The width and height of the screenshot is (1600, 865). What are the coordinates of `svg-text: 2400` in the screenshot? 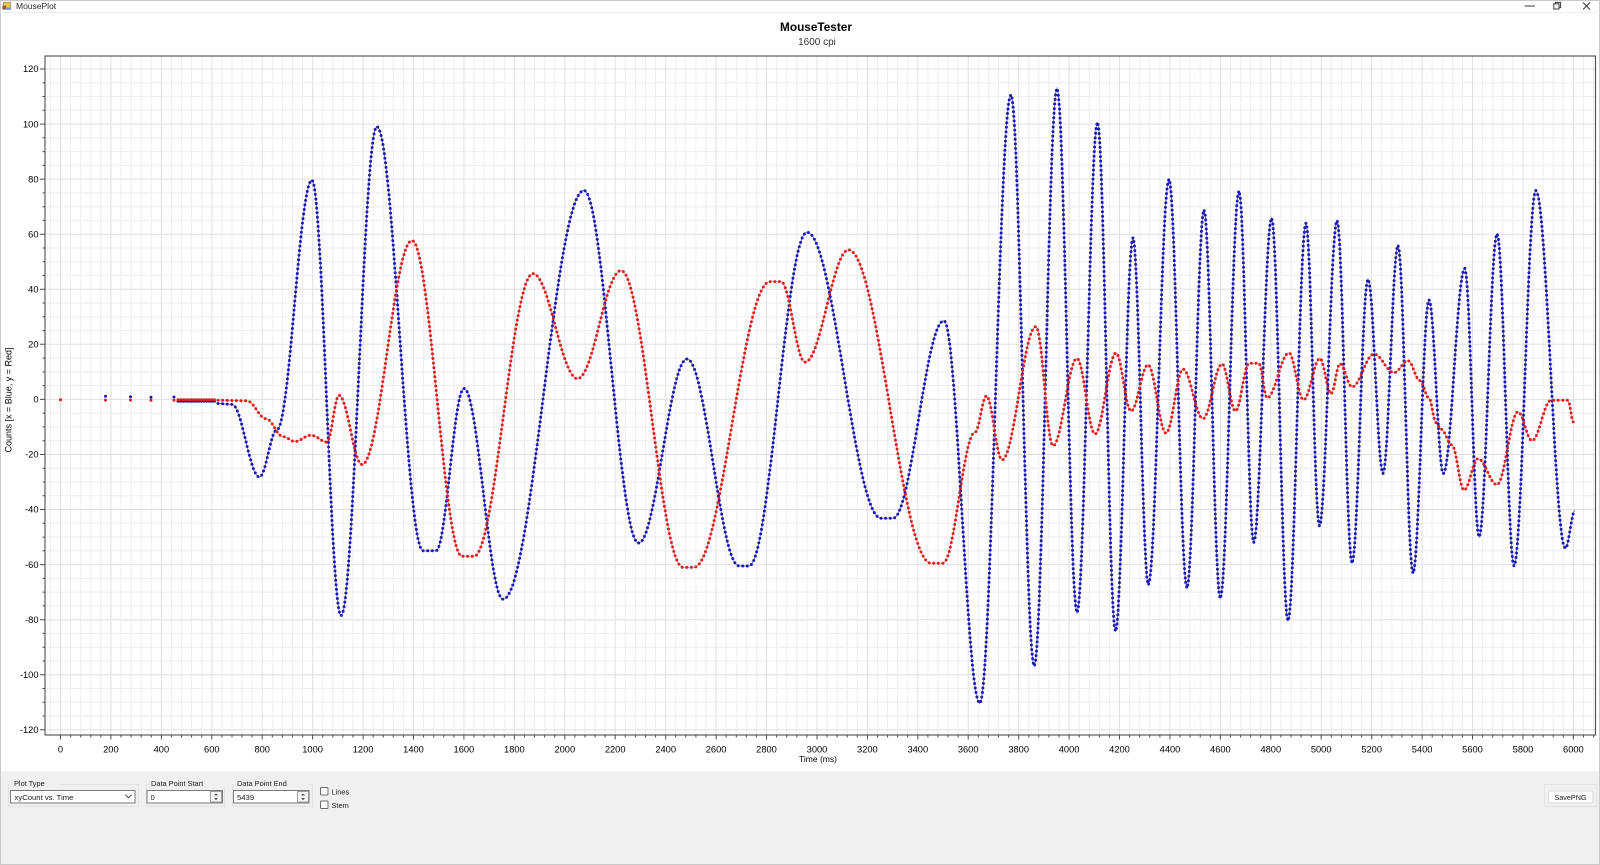 It's located at (665, 750).